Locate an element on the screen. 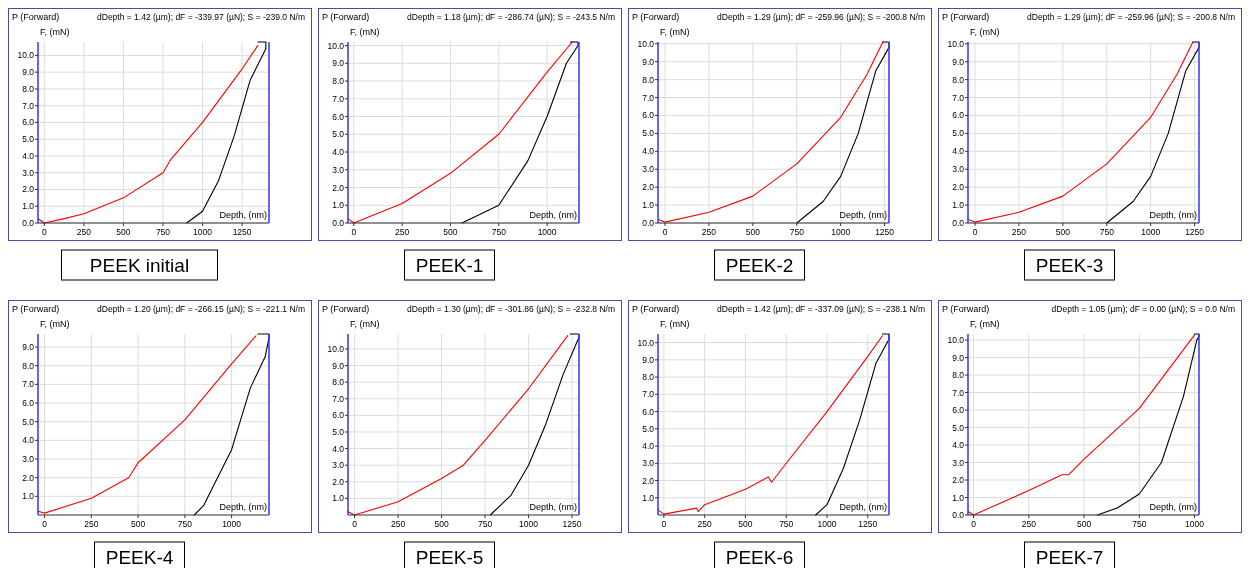 The height and width of the screenshot is (576, 1252). chart-subtitle: dDepth = 1.05 (µm); dF = 0.00 (µN); S = 0.0 N/m is located at coordinates (1143, 309).